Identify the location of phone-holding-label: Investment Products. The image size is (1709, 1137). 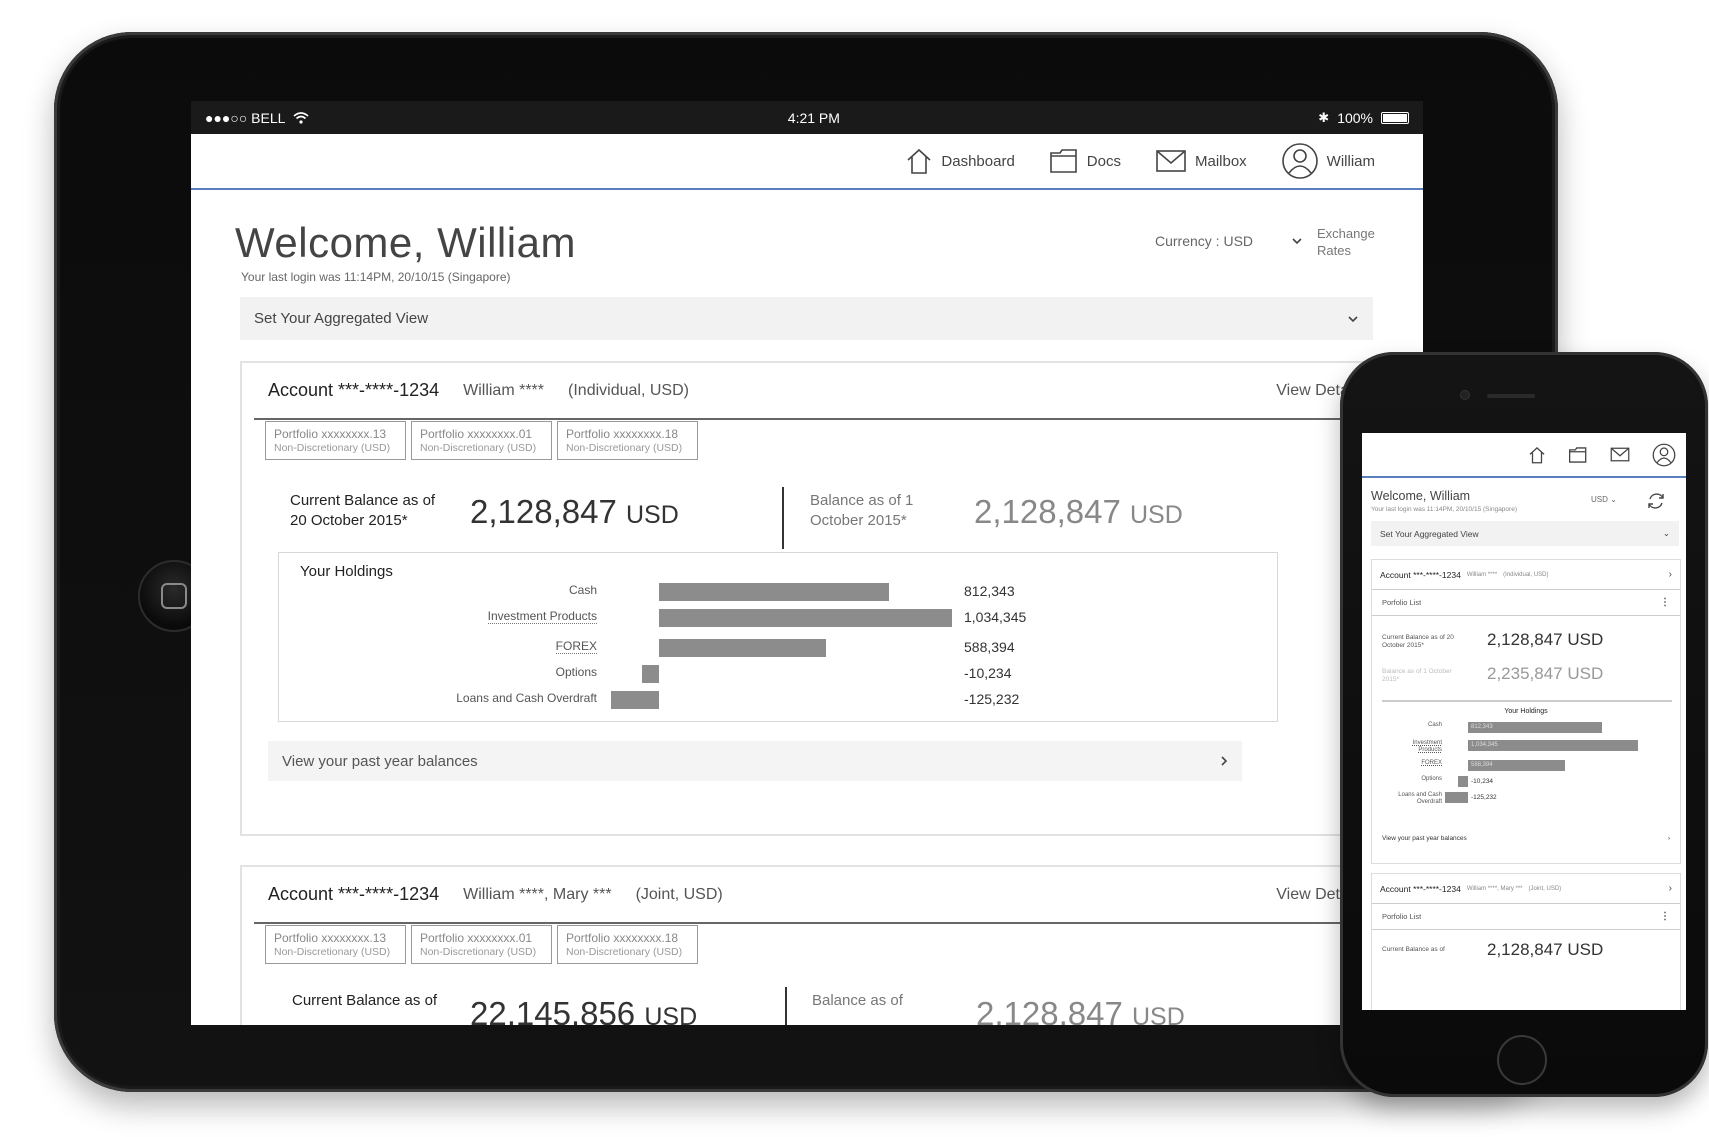
(1427, 746).